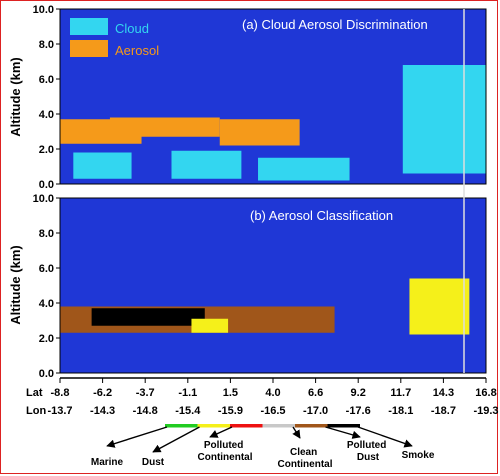 The height and width of the screenshot is (476, 500). What do you see at coordinates (102, 393) in the screenshot?
I see `lat-tick-label: -6.2` at bounding box center [102, 393].